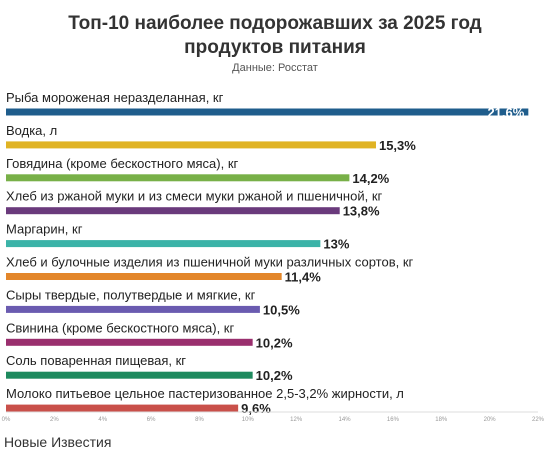 This screenshot has width=550, height=458. Describe the element at coordinates (151, 420) in the screenshot. I see `x-tick-label: 6%` at that location.